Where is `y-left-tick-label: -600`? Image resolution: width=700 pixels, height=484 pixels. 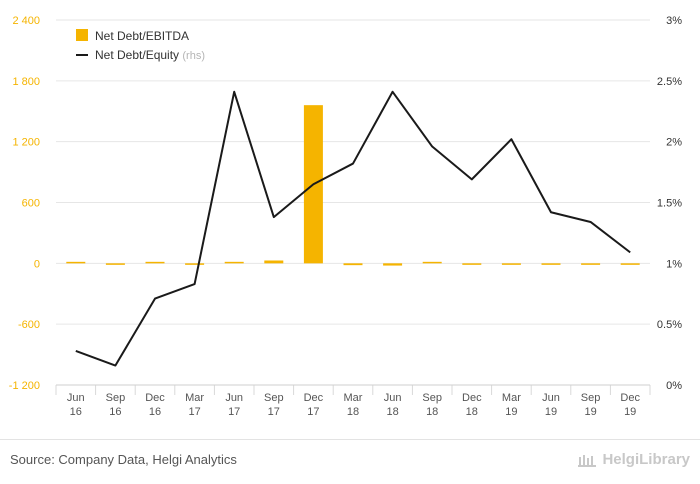 y-left-tick-label: -600 is located at coordinates (29, 325).